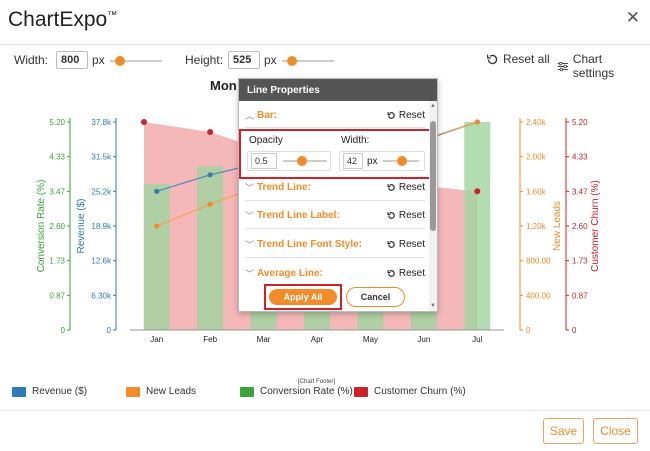 The image size is (650, 451). I want to click on bar-width-input: 42, so click(353, 161).